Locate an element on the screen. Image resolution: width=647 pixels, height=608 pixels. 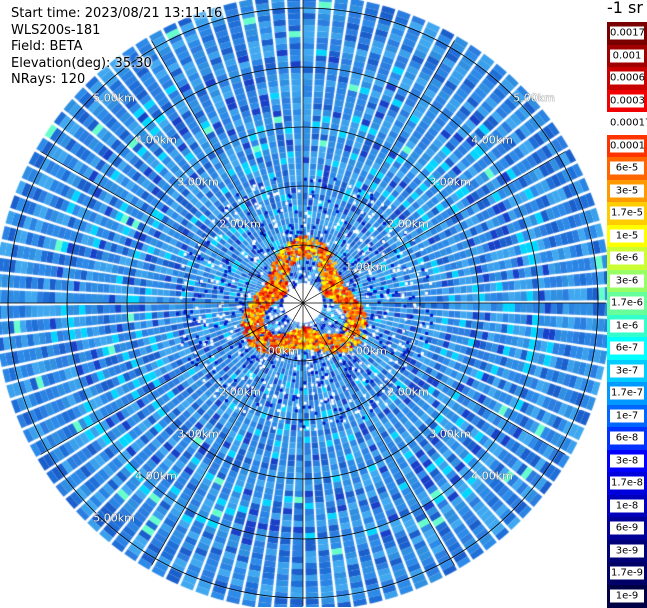
ring-label-5km-ne: 5.00km is located at coordinates (534, 98).